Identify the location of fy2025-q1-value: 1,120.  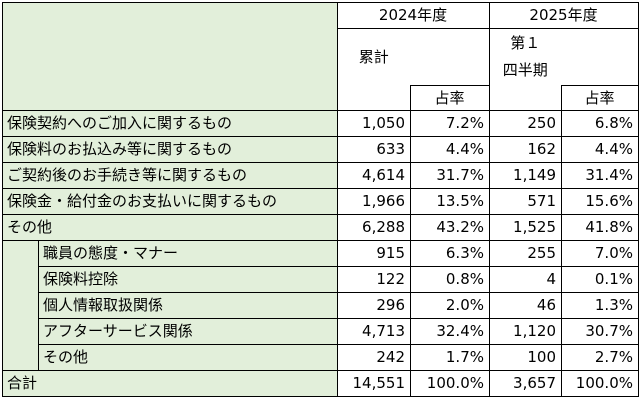
(525, 331).